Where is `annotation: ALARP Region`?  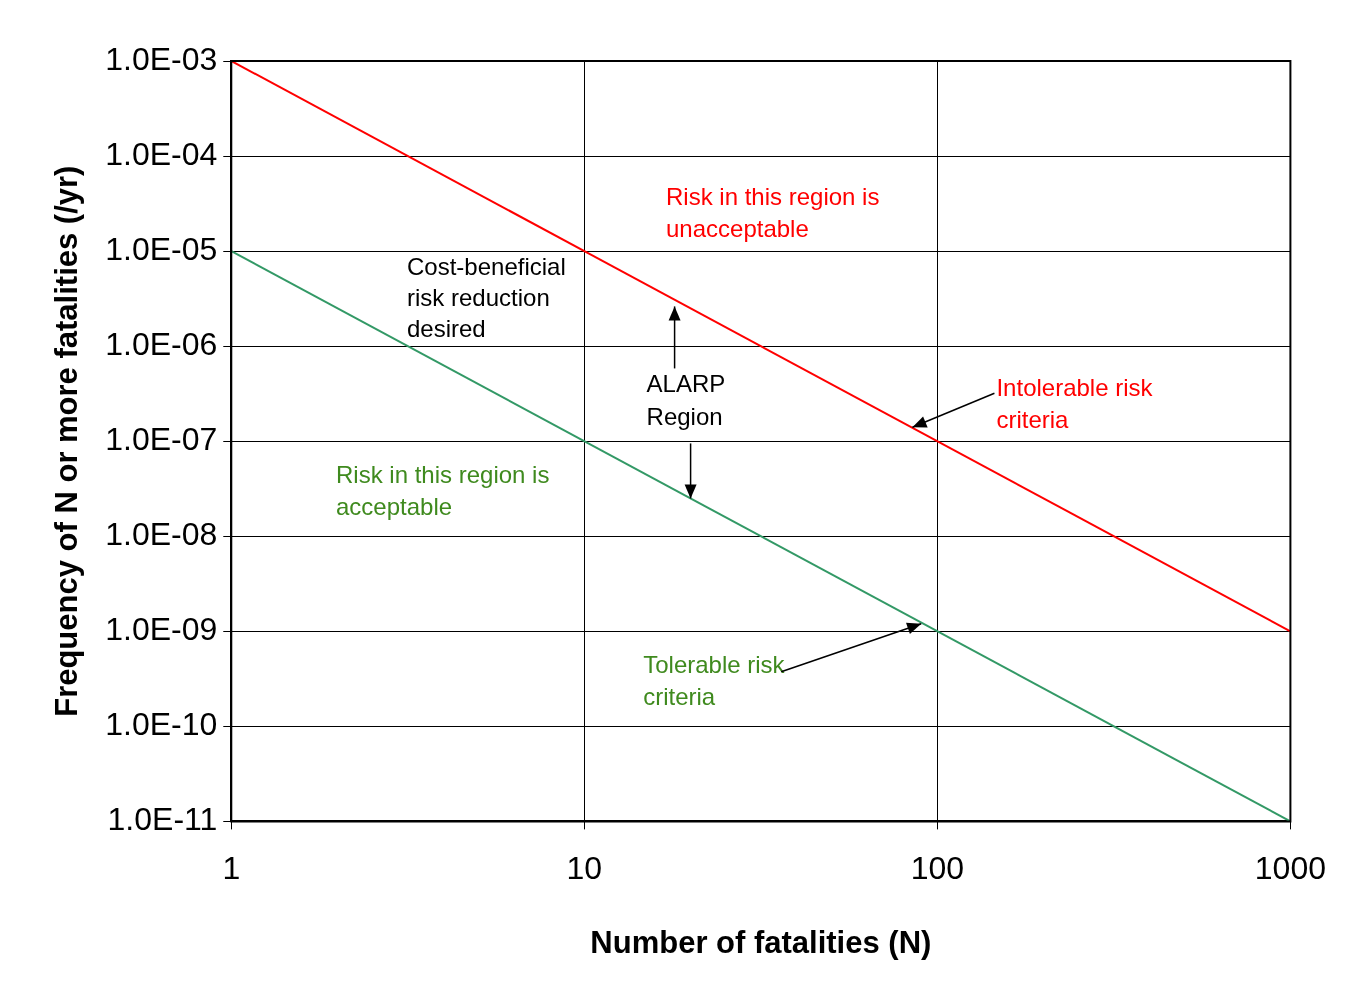 annotation: ALARP Region is located at coordinates (686, 400).